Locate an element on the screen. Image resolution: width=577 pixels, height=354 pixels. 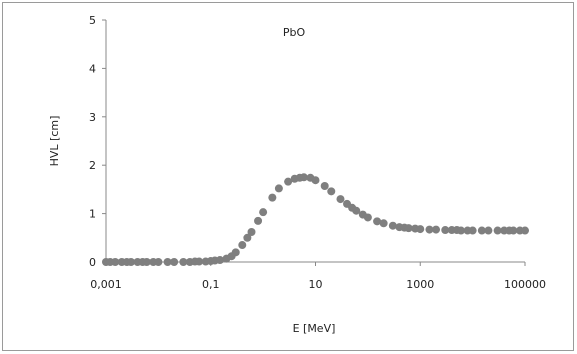
y-tick-label: 2 is located at coordinates (92, 165).